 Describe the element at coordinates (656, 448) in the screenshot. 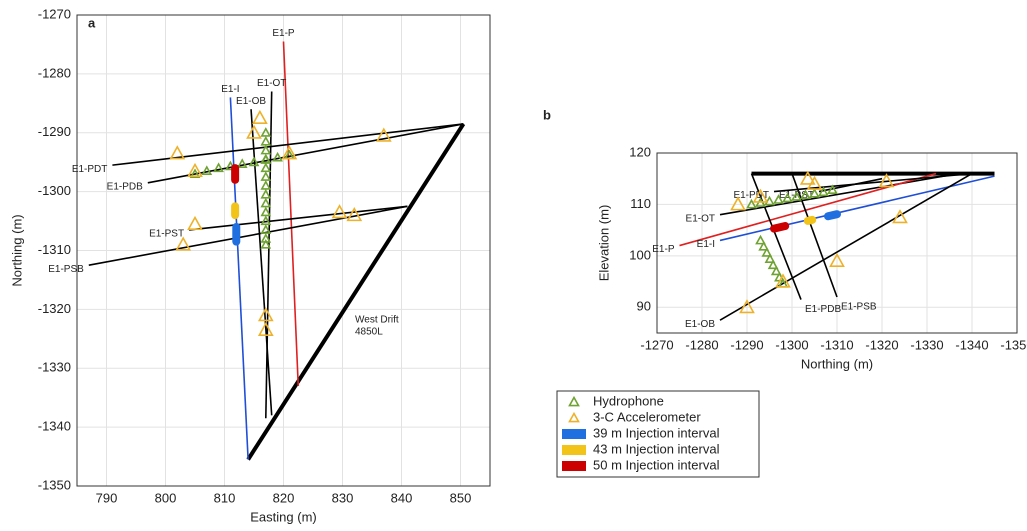

I see `legend-label: 43 m Injection interval` at that location.